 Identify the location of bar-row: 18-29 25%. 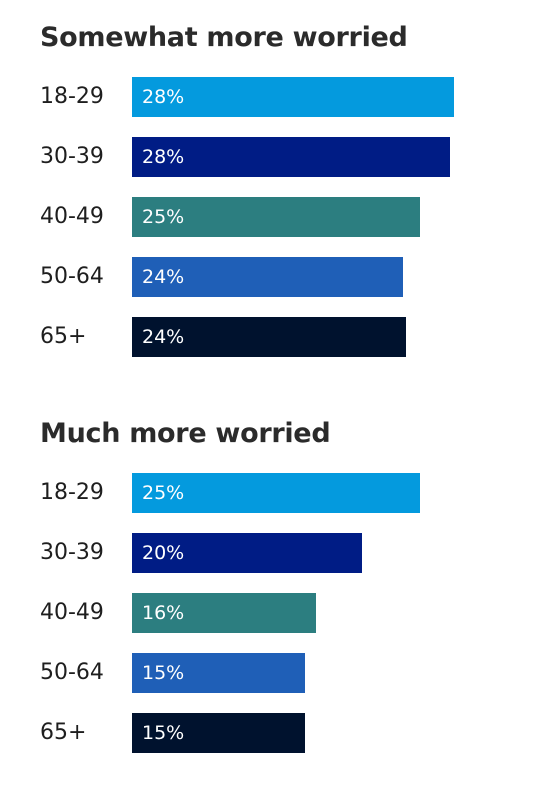
(267, 493).